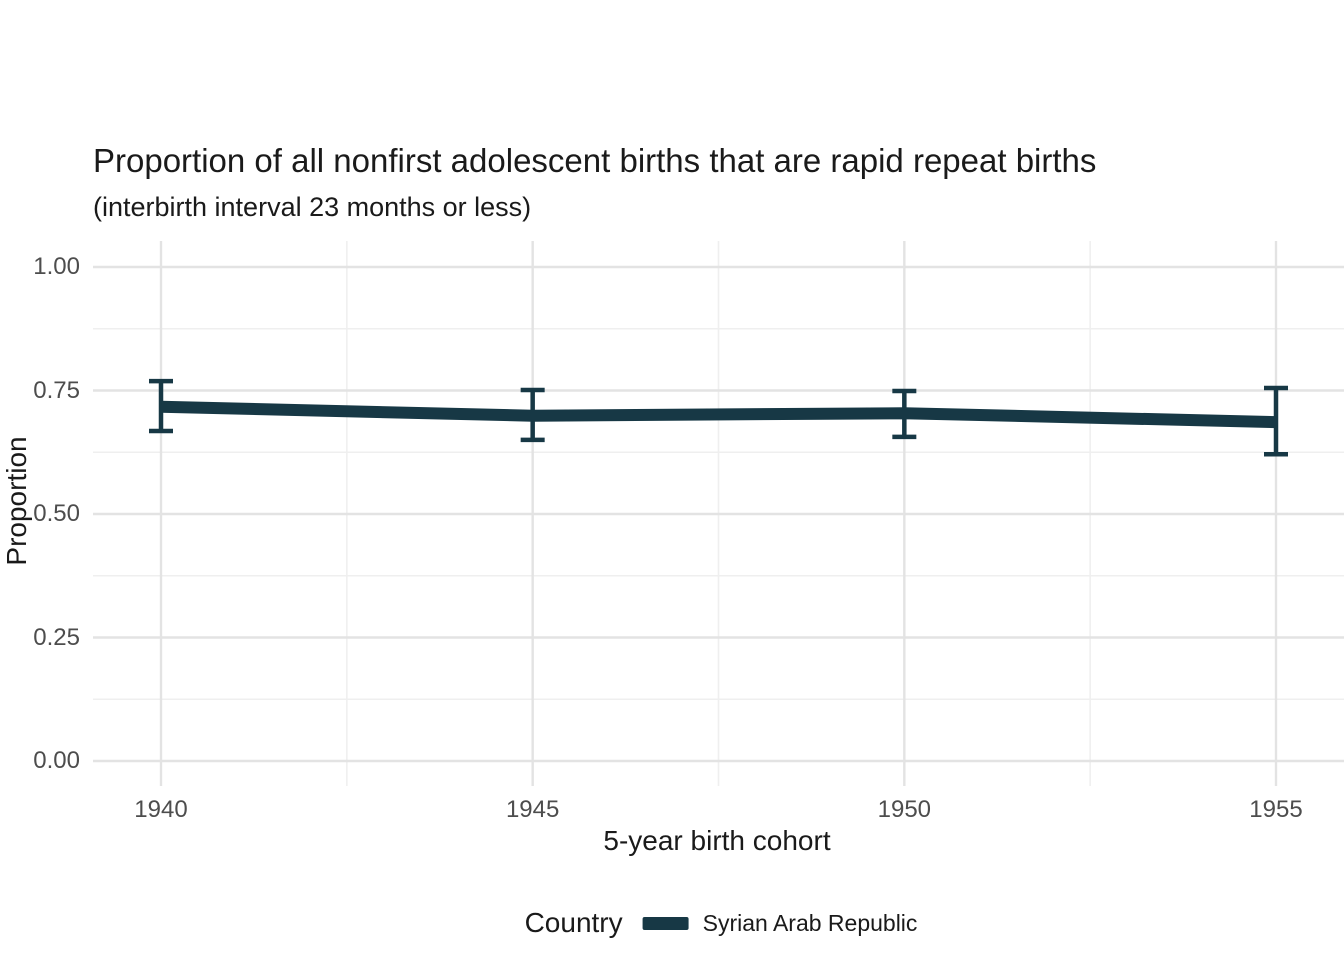 The height and width of the screenshot is (960, 1344). Describe the element at coordinates (532, 809) in the screenshot. I see `x-tick-label: 1945` at that location.